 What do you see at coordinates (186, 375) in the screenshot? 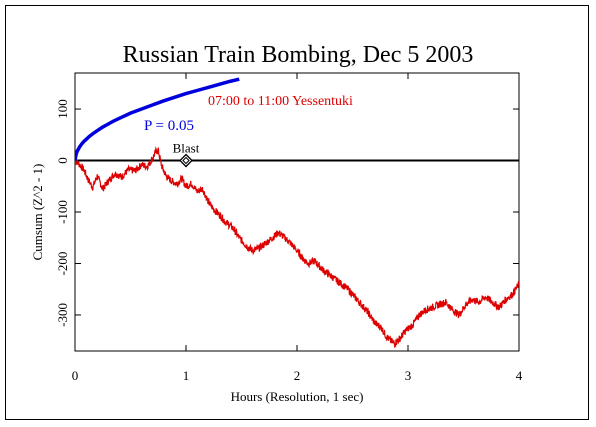
I see `x-tick-label: 1` at bounding box center [186, 375].